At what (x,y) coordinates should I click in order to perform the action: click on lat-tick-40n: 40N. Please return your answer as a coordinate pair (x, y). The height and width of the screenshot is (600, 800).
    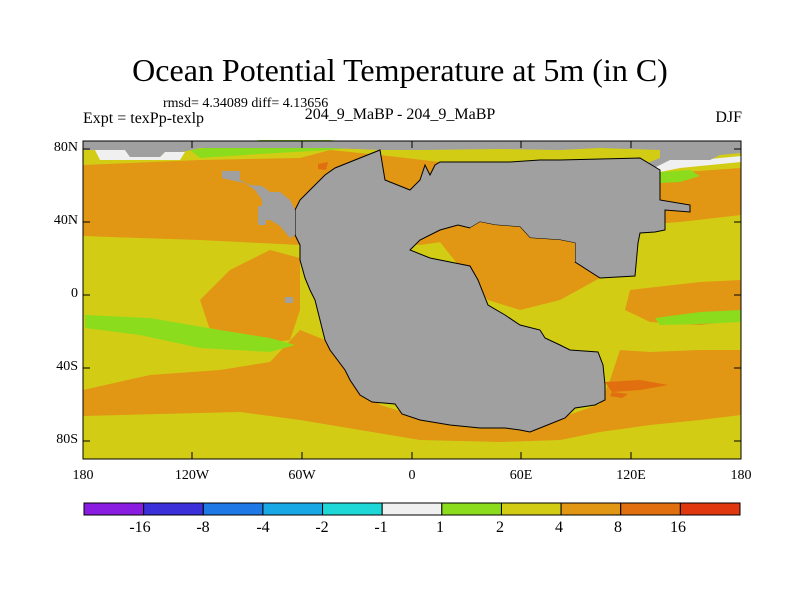
    Looking at the image, I should click on (65, 220).